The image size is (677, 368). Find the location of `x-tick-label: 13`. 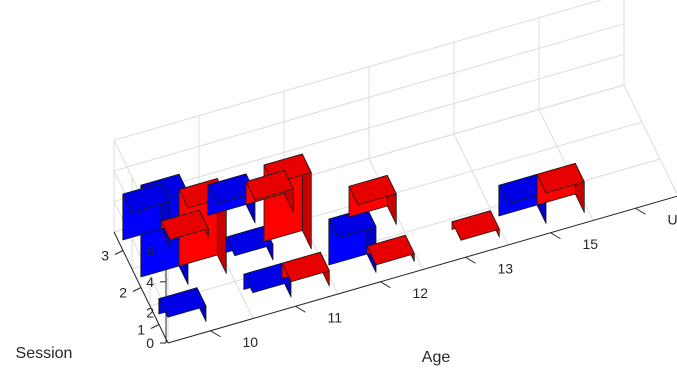

x-tick-label: 13 is located at coordinates (506, 268).